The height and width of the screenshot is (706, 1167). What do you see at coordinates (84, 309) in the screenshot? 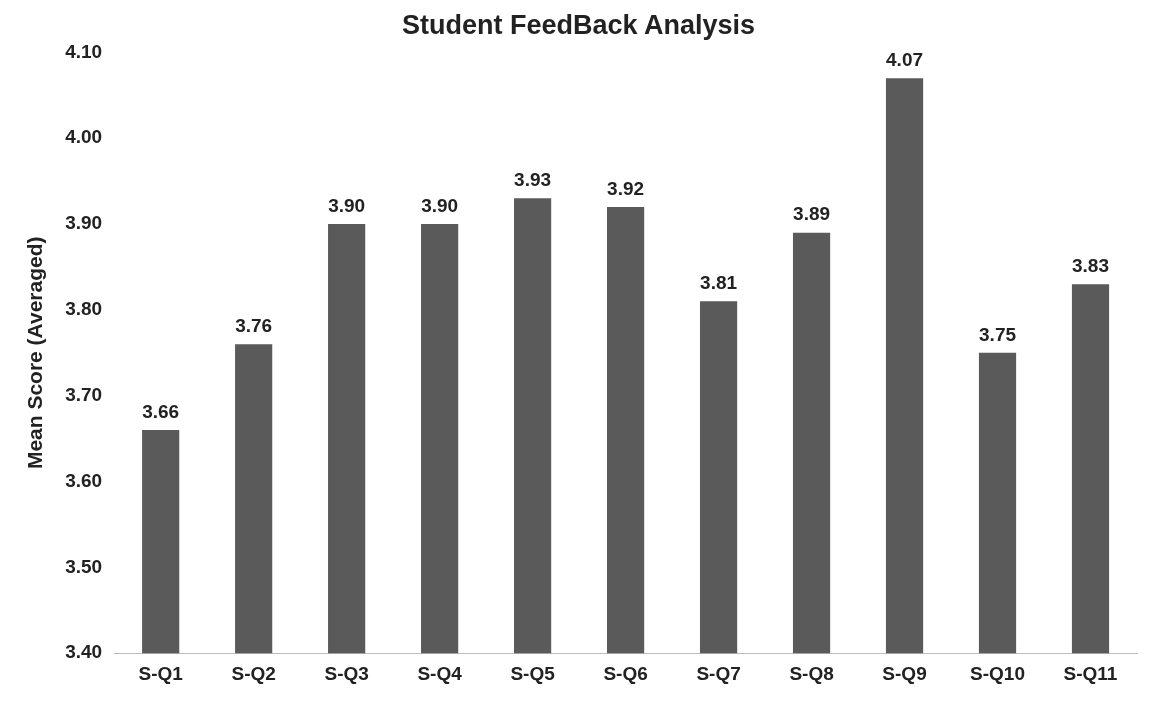
I see `y-tick-label: 3.80` at bounding box center [84, 309].